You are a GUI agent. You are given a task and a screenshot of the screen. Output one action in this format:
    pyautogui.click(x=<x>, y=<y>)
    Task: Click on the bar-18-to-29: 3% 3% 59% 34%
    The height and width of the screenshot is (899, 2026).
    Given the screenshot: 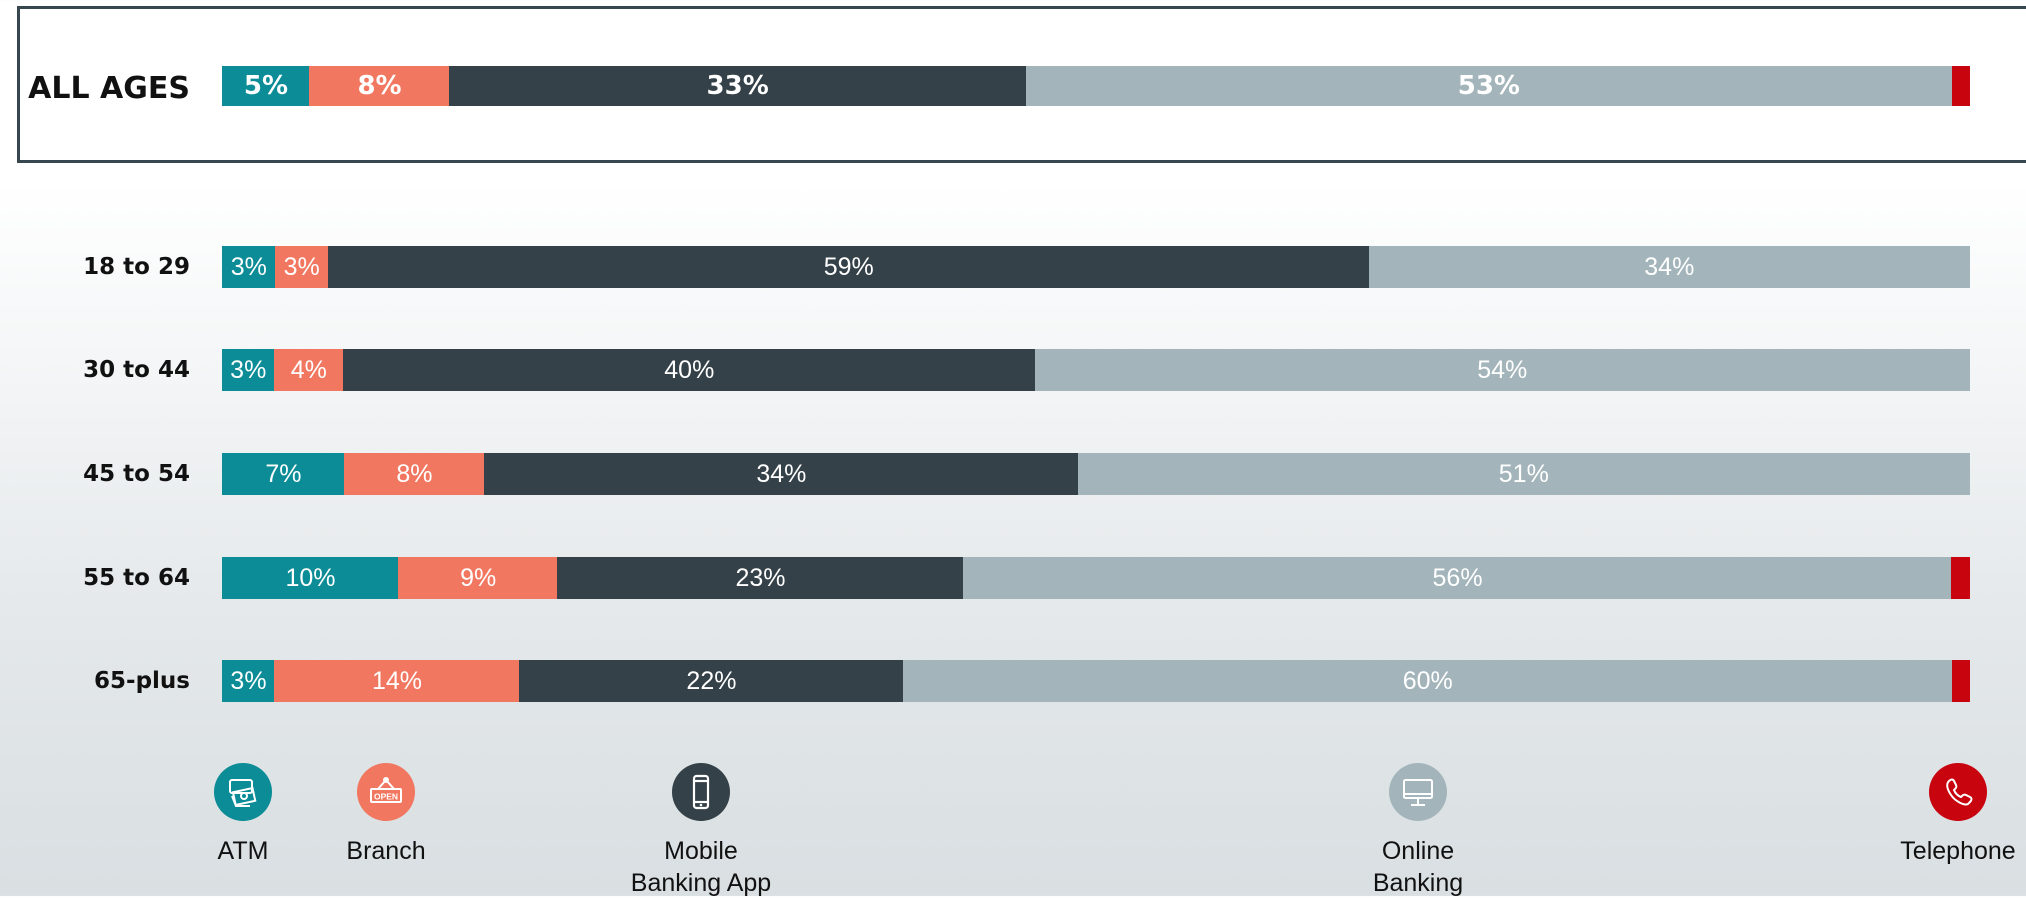 What is the action you would take?
    pyautogui.click(x=1096, y=267)
    